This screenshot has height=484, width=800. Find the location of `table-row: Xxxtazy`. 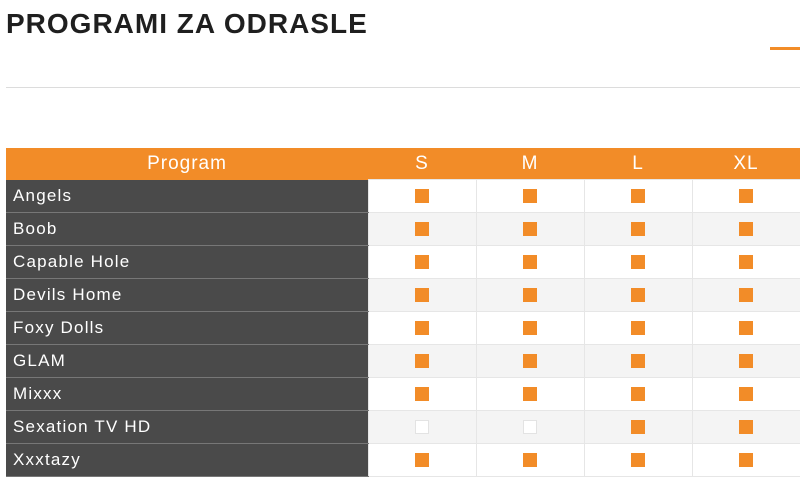

table-row: Xxxtazy is located at coordinates (403, 460).